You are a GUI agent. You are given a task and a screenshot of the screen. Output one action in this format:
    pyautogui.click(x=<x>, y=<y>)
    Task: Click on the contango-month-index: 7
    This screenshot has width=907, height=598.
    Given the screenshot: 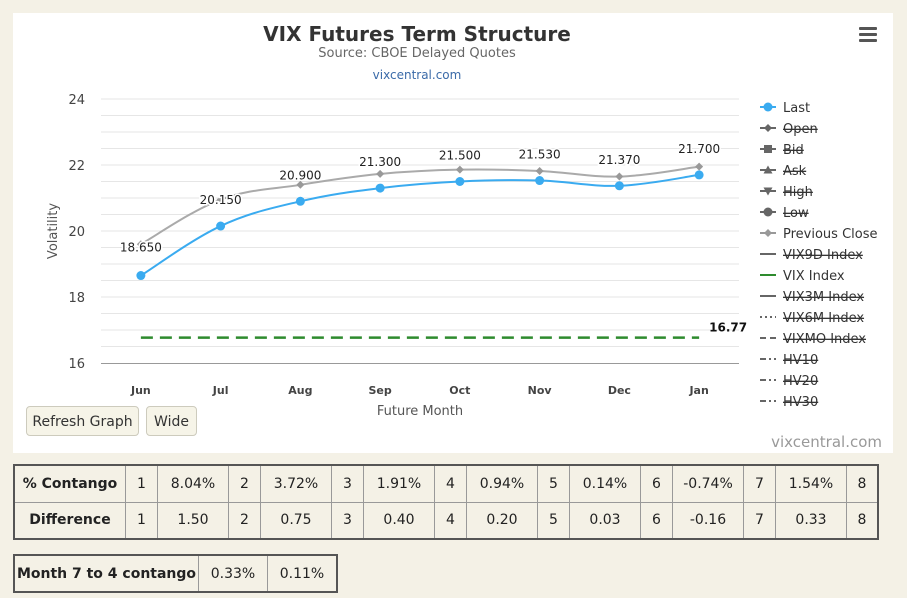 What is the action you would take?
    pyautogui.click(x=759, y=520)
    